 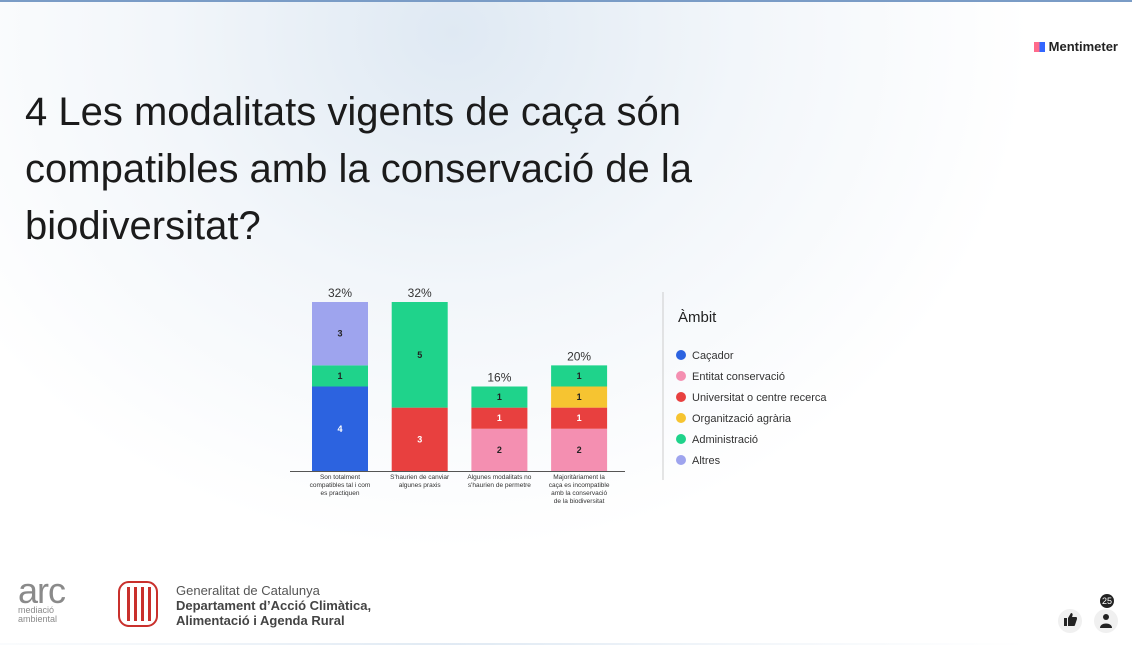 I want to click on title-line: biodiversitat?, so click(x=143, y=226).